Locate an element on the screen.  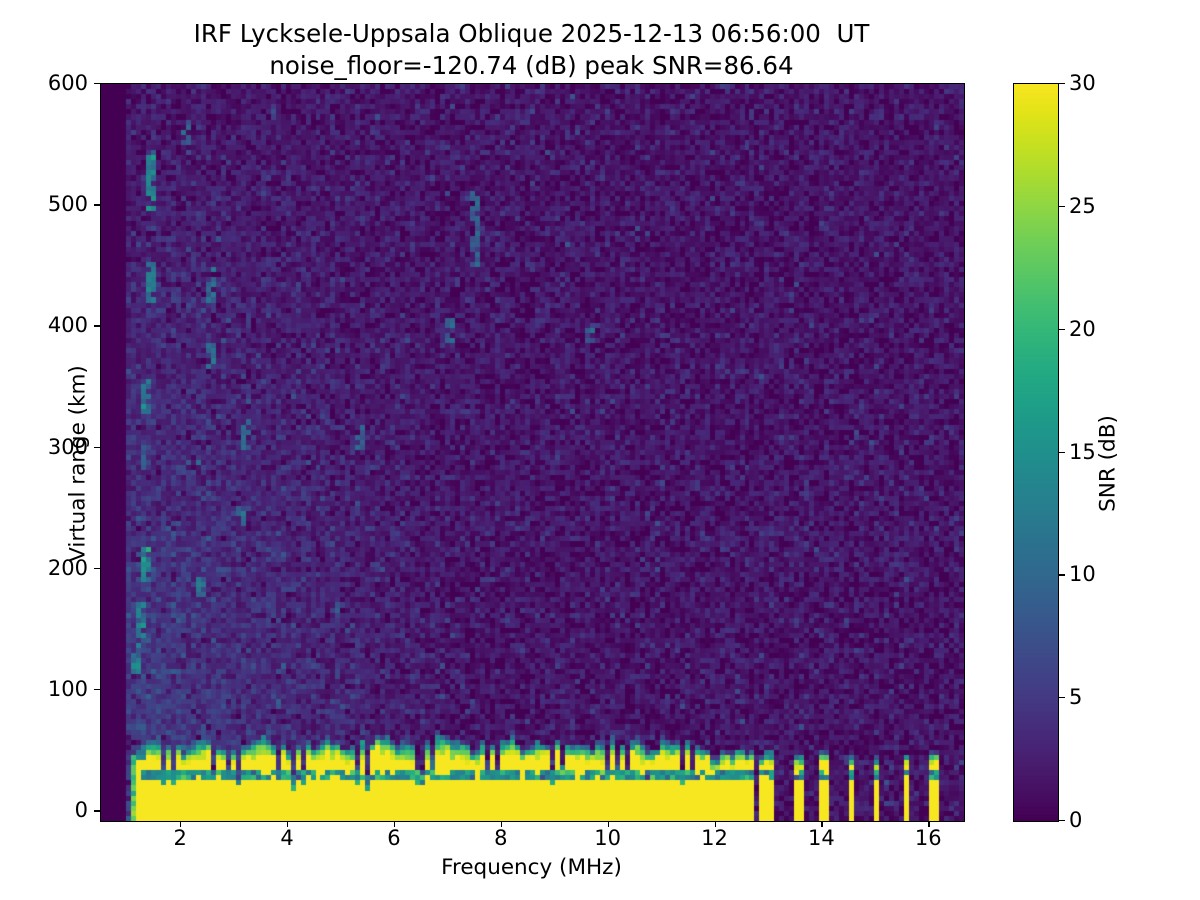
colorbar-tick-label-20: 20 is located at coordinates (1082, 328).